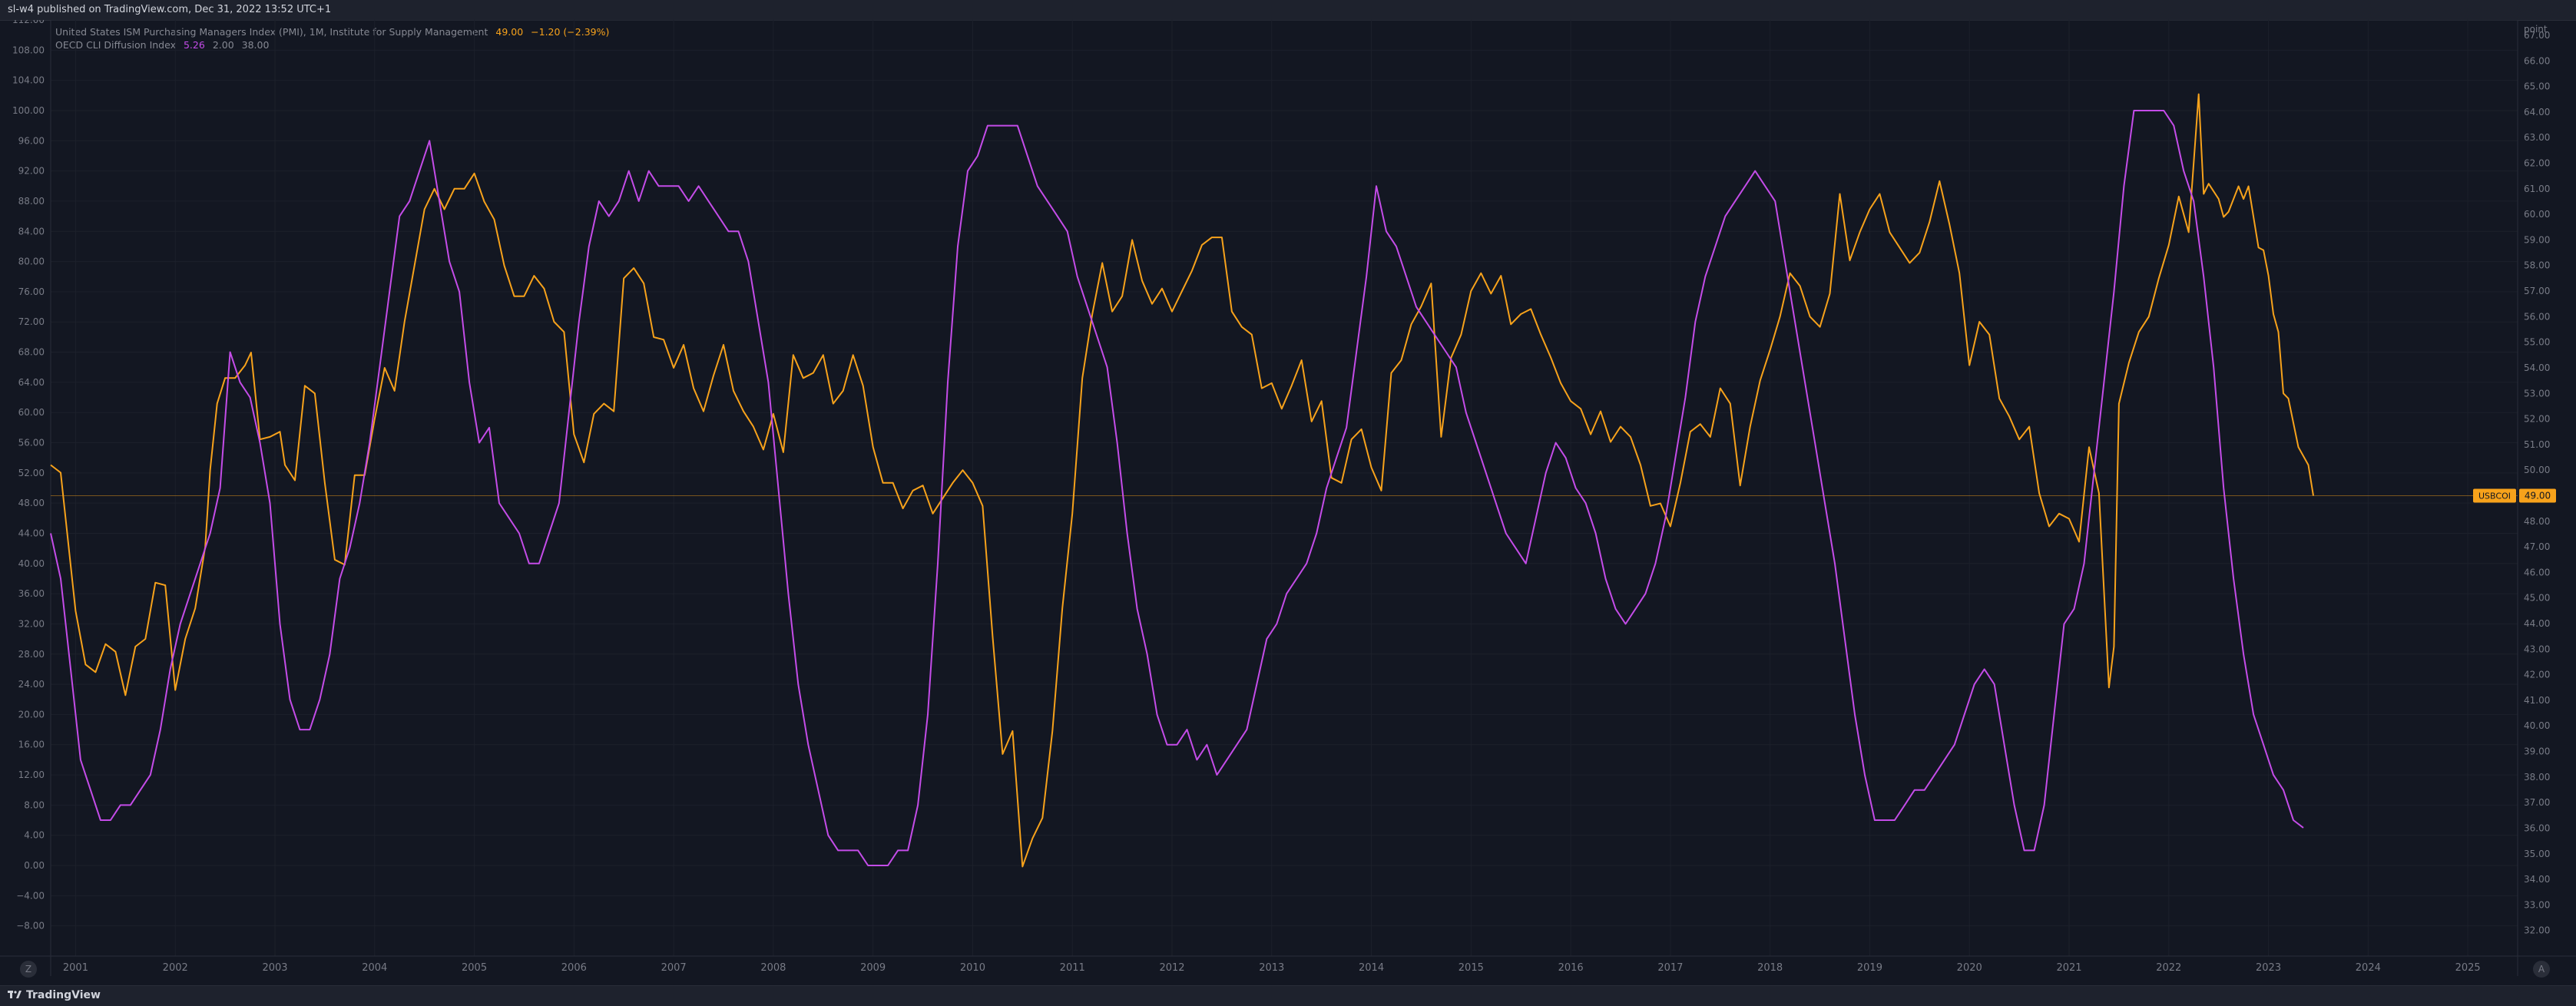 This screenshot has height=1006, width=2576. What do you see at coordinates (32, 775) in the screenshot?
I see `left-tick-label: 12.00` at bounding box center [32, 775].